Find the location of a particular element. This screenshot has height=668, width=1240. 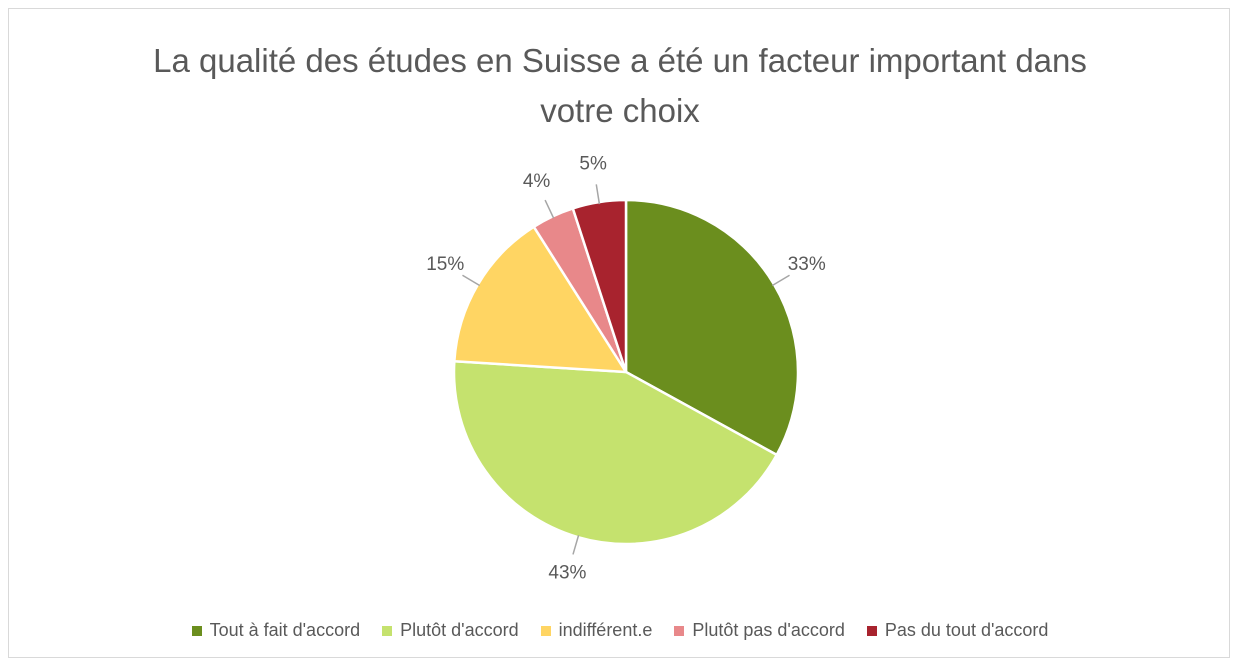

legend-label: Pas du tout d'accord is located at coordinates (966, 630).